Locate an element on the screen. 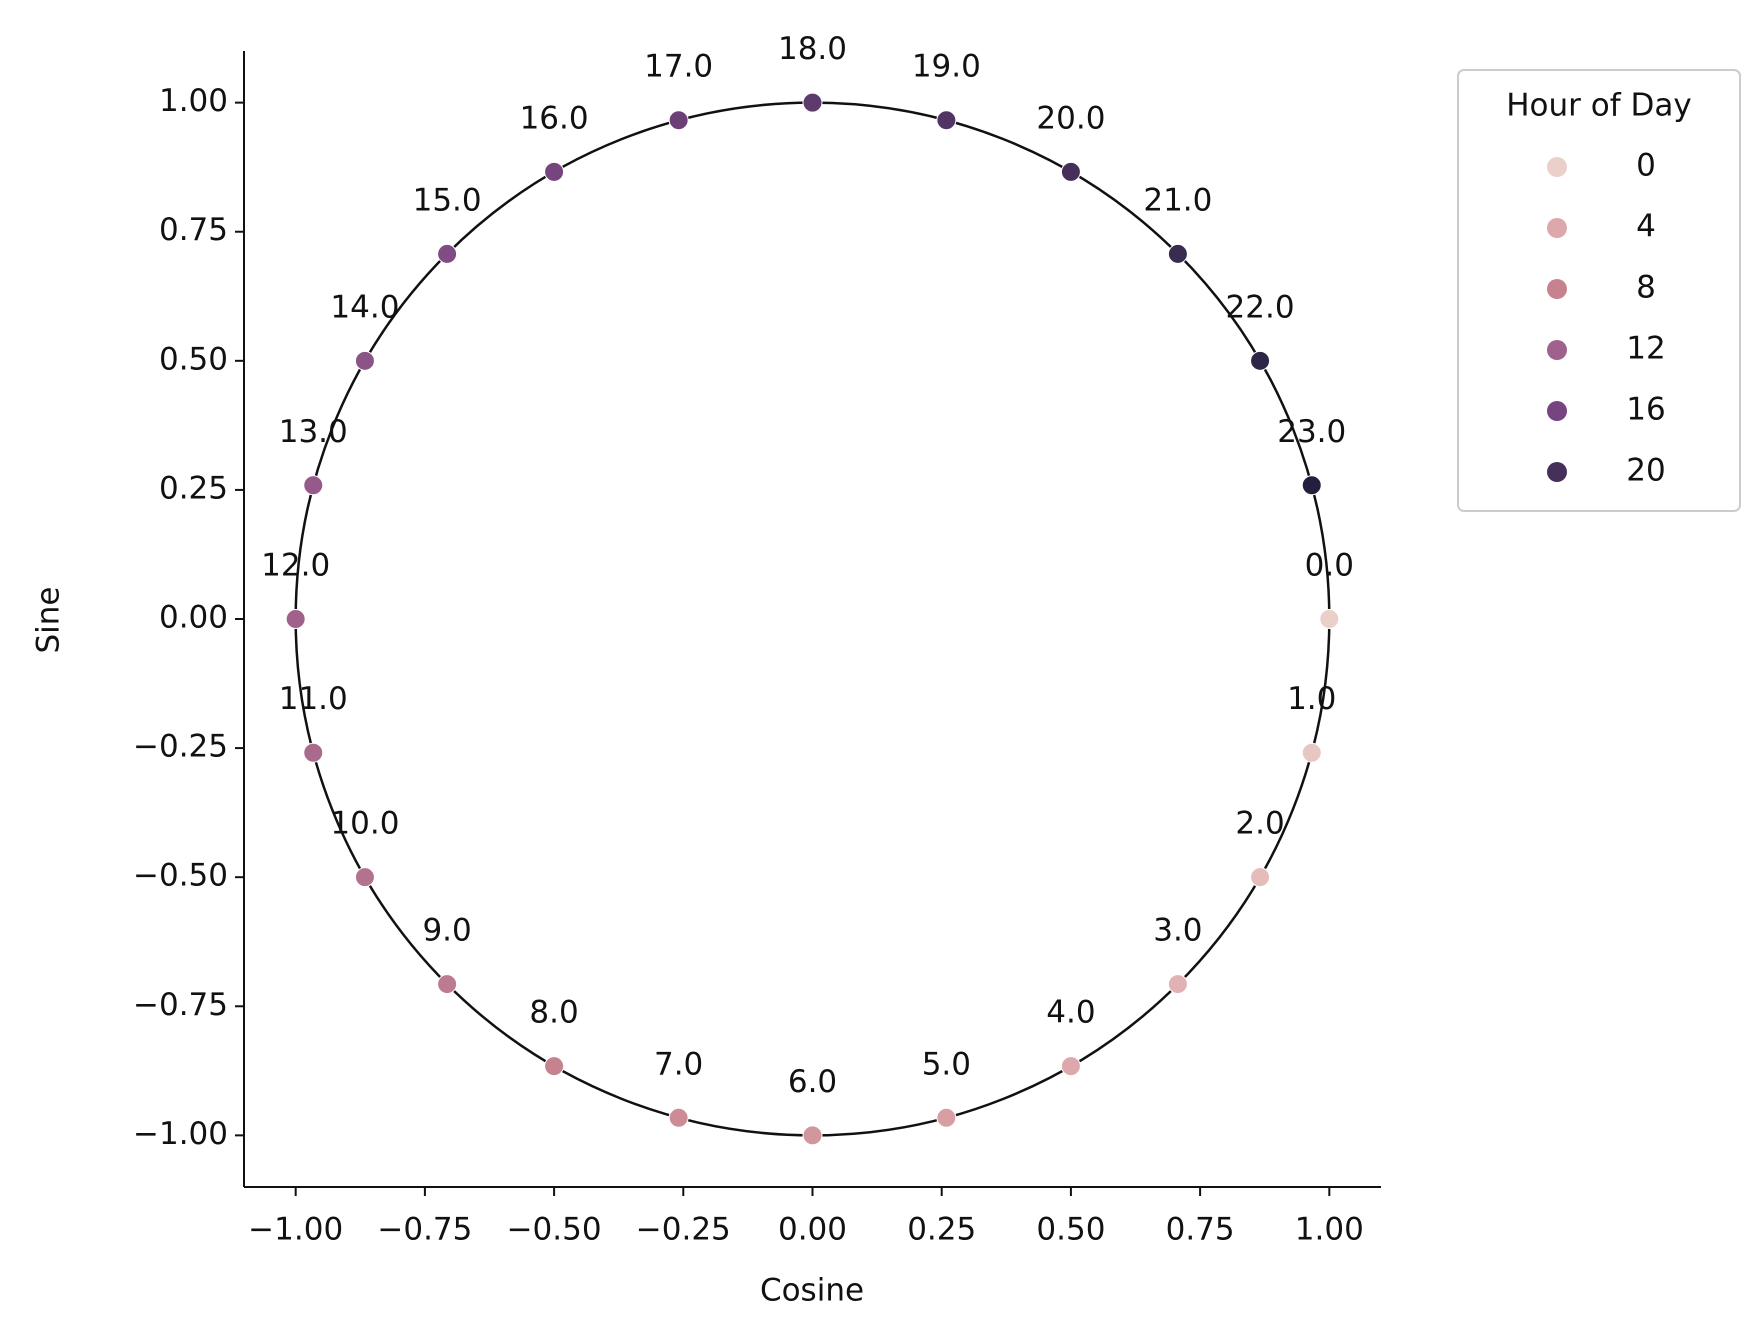  point-label: 2.0 is located at coordinates (1259, 824).